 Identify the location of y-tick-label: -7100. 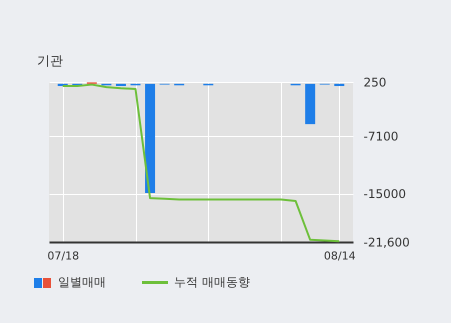
(381, 136).